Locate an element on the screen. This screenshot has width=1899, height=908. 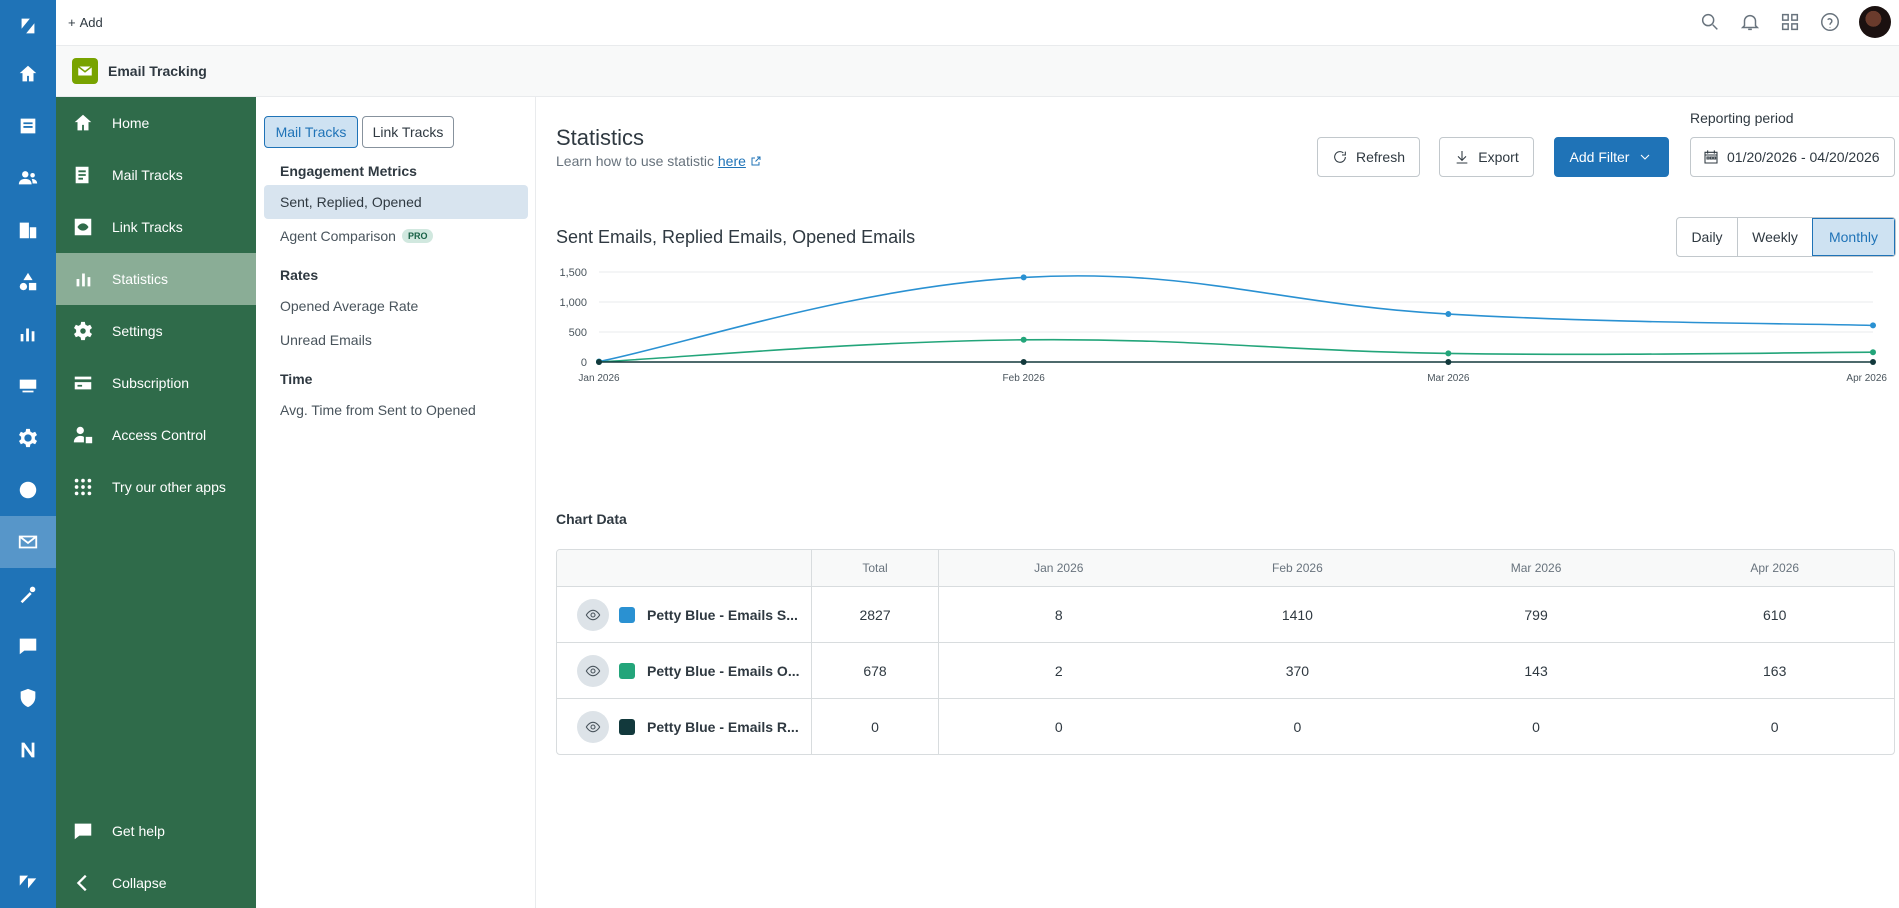
cell-total: 2827 is located at coordinates (876, 614).